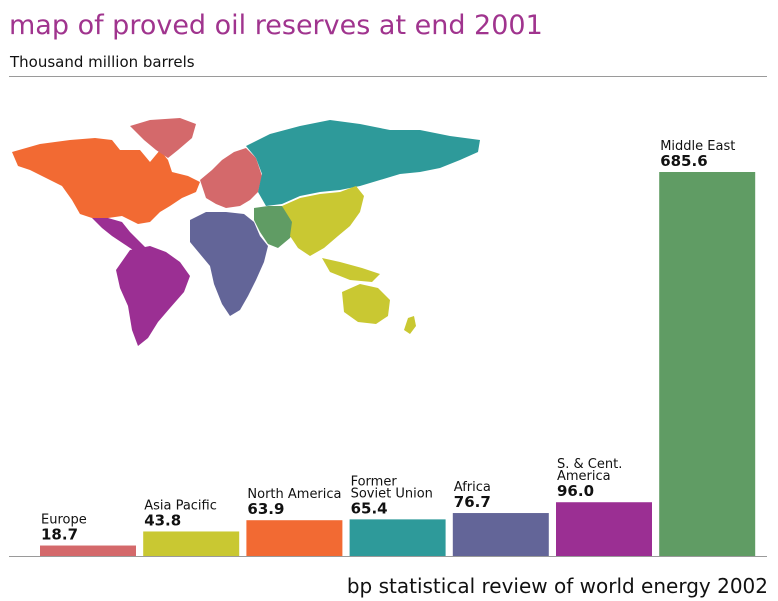 The width and height of the screenshot is (778, 601). What do you see at coordinates (153, 296) in the screenshot?
I see `map-region-south-america` at bounding box center [153, 296].